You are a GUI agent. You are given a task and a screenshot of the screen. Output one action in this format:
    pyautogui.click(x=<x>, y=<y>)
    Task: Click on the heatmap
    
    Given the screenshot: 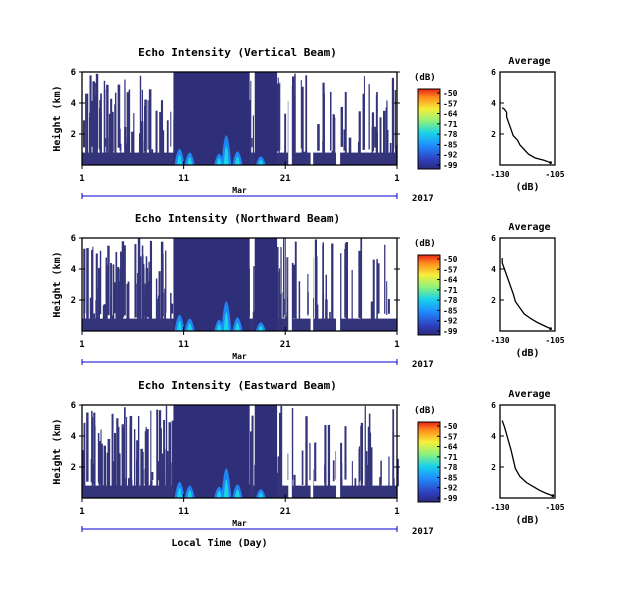 What is the action you would take?
    pyautogui.click(x=239, y=284)
    